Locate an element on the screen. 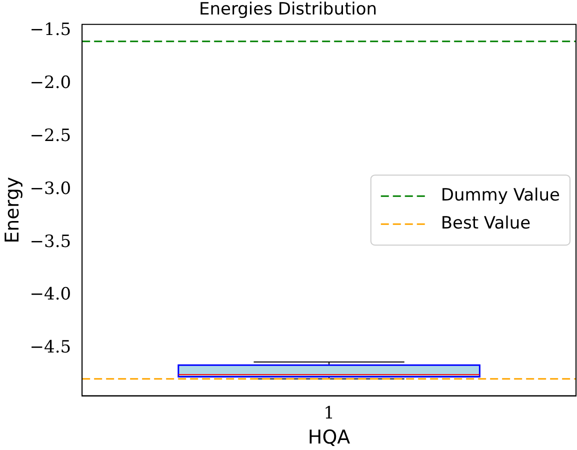  y-tick-label: −4.5 is located at coordinates (51, 348).